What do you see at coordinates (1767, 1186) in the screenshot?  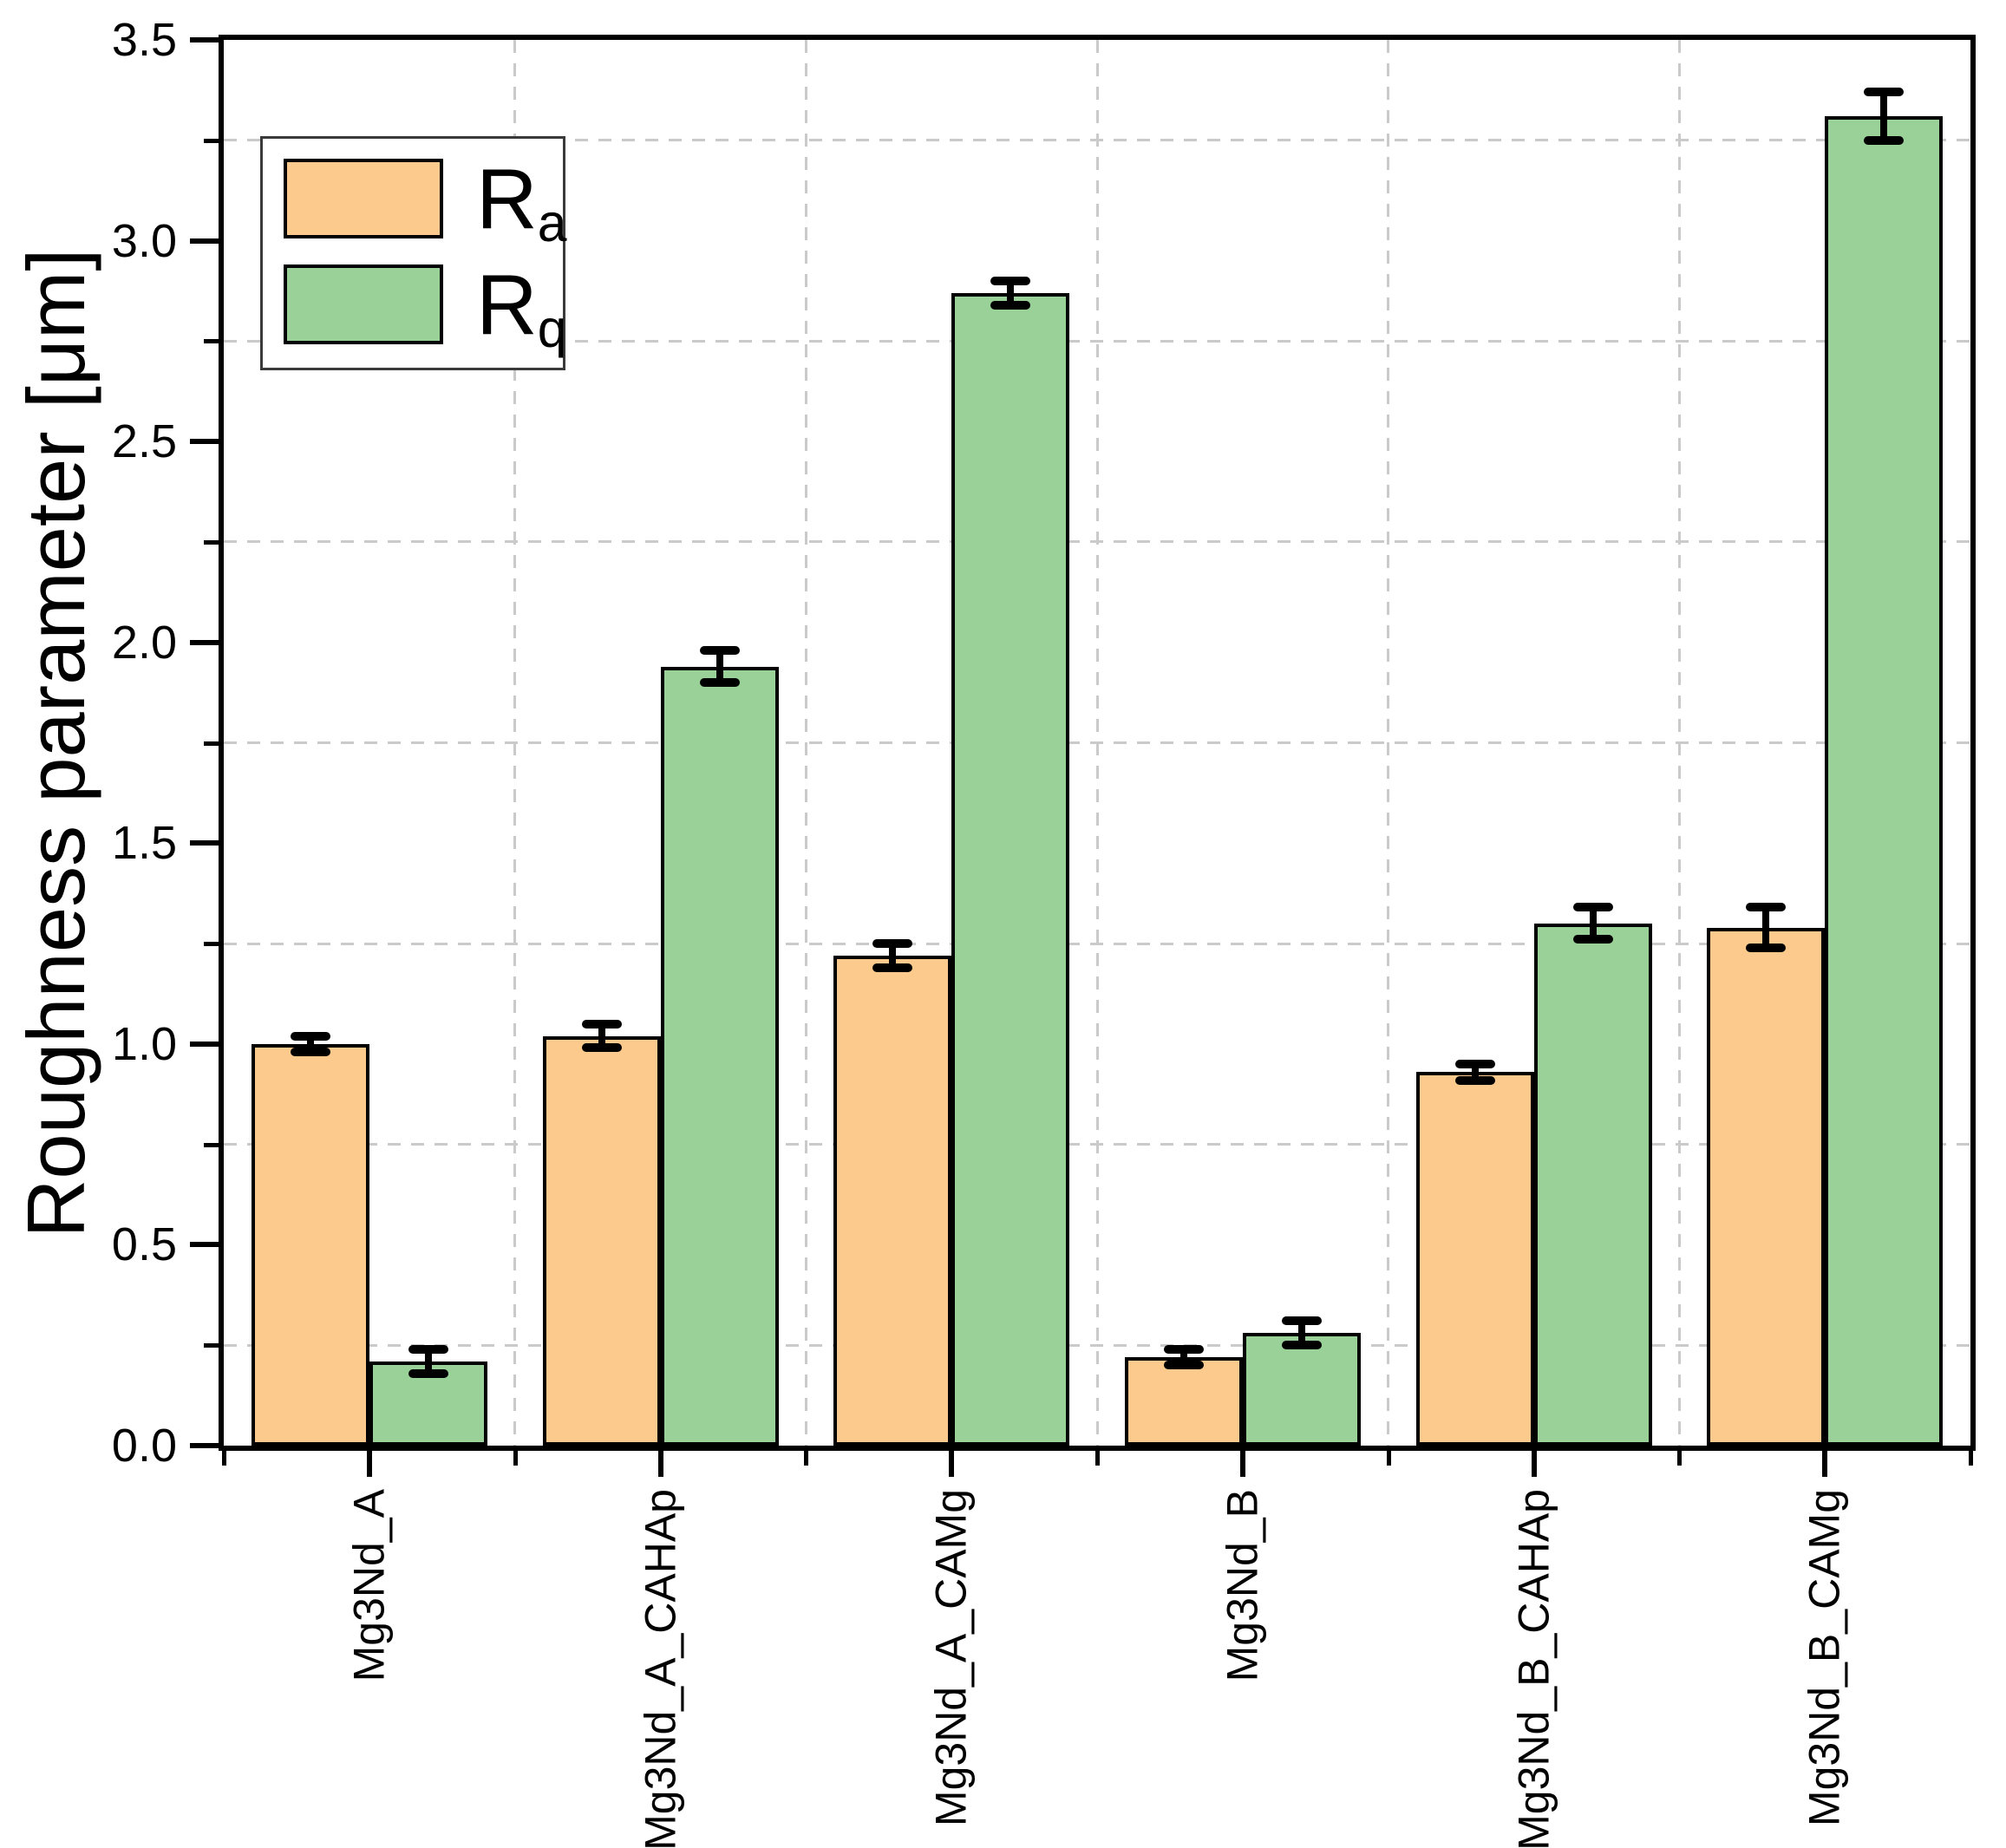 I see `bar-Ra-Mg3Nd_B_CAMg` at bounding box center [1767, 1186].